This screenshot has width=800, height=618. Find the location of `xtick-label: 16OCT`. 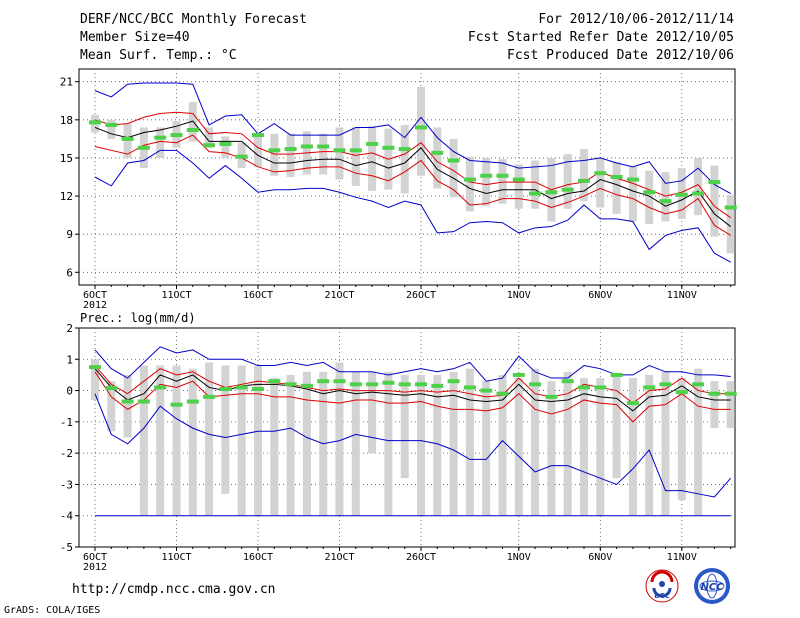

xtick-label: 16OCT is located at coordinates (258, 557).